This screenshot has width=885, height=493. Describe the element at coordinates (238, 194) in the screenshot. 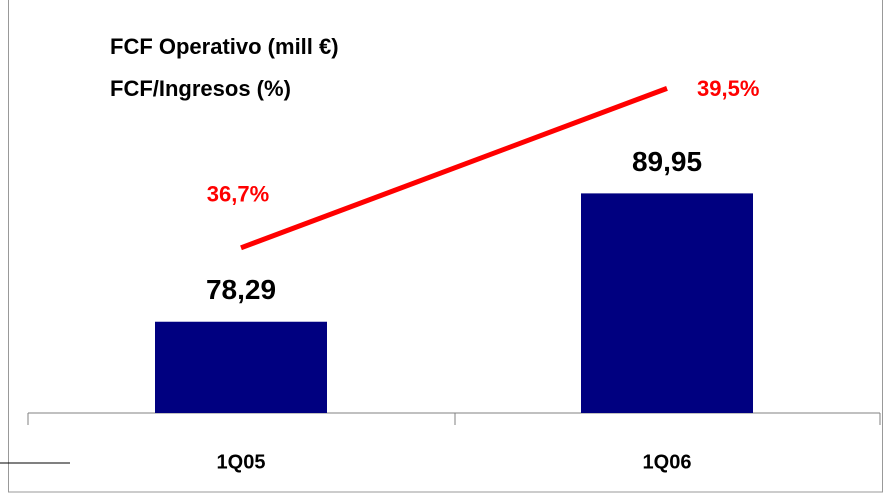

I see `data-label: 36,7%` at that location.